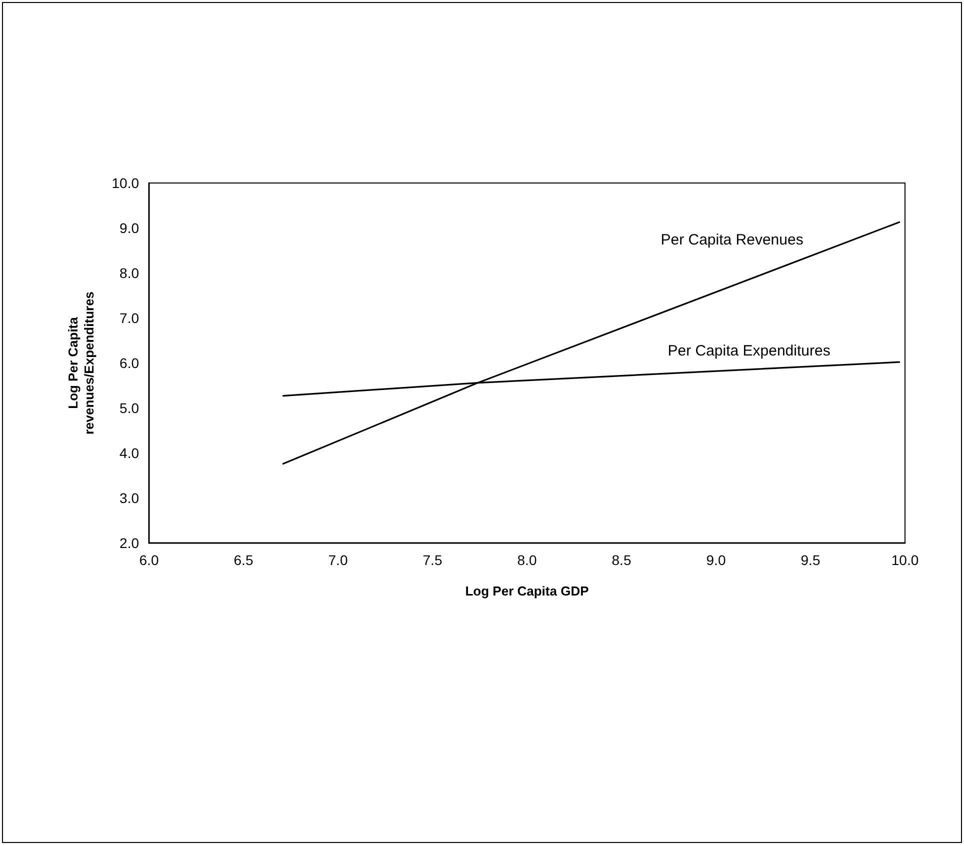  Describe the element at coordinates (432, 560) in the screenshot. I see `x-tick-label: 7.5` at that location.